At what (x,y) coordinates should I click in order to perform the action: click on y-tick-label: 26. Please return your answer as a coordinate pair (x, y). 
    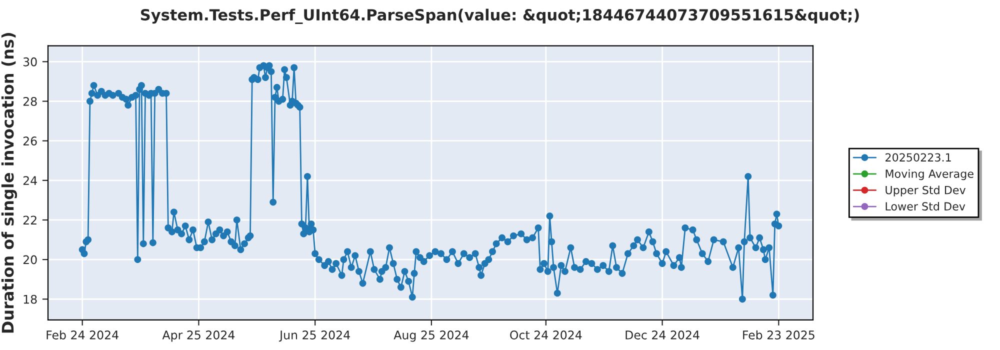
    Looking at the image, I should click on (30, 141).